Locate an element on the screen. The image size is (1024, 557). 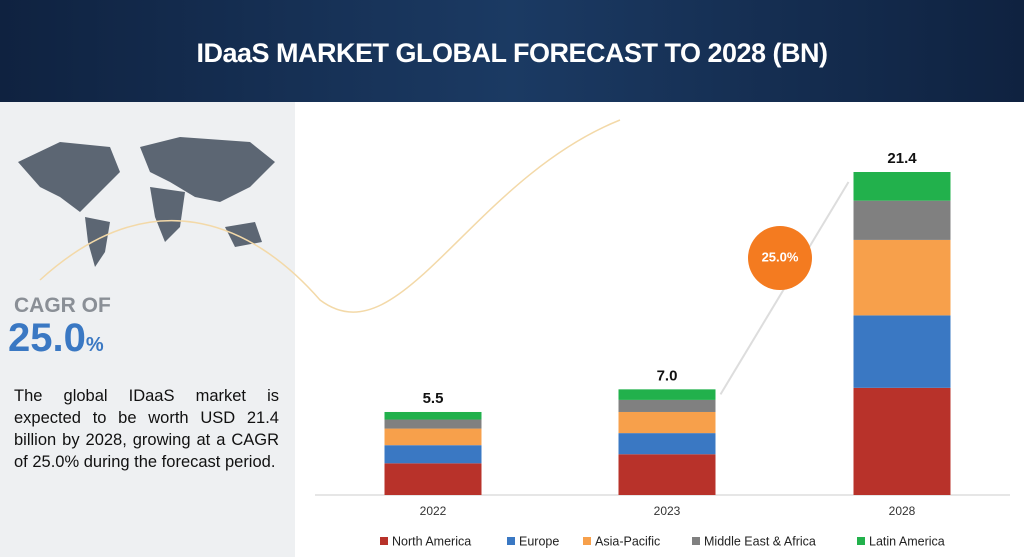
legend-label: North America is located at coordinates (431, 541).